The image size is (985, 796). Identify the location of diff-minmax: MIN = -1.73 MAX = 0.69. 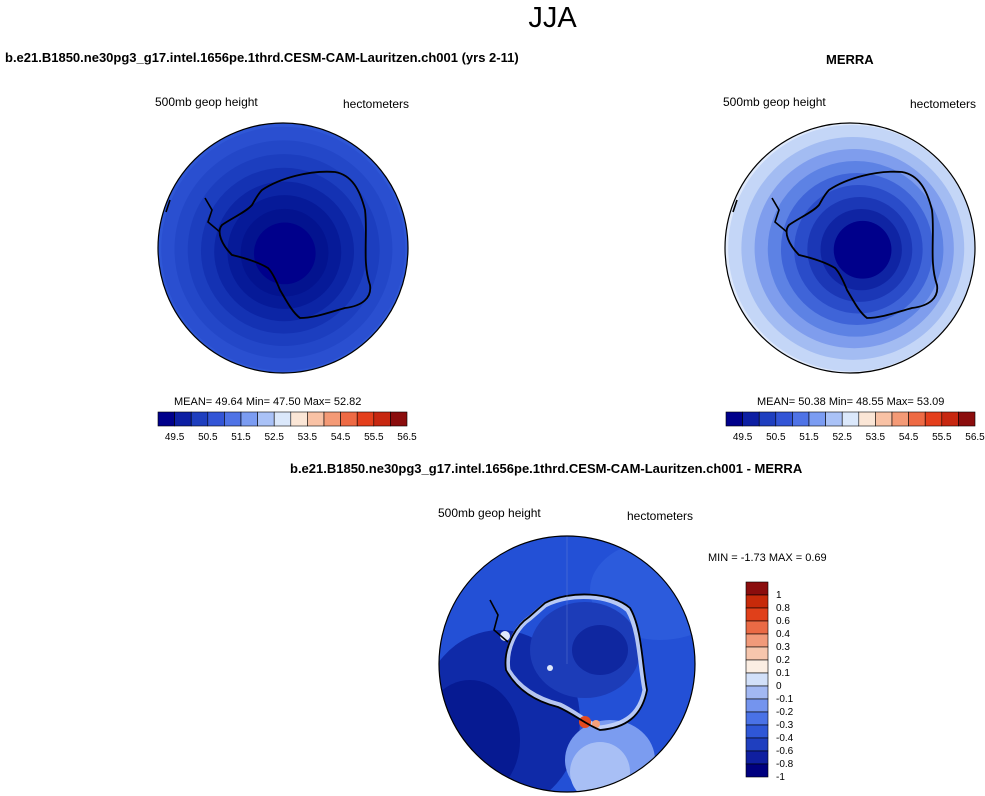
(767, 558).